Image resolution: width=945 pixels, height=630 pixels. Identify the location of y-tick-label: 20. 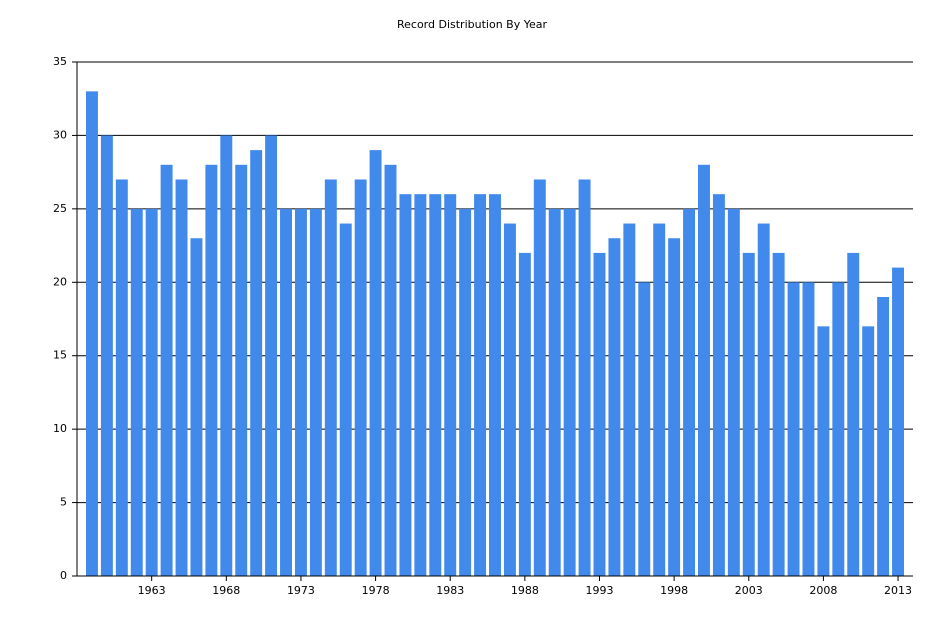
(60, 281).